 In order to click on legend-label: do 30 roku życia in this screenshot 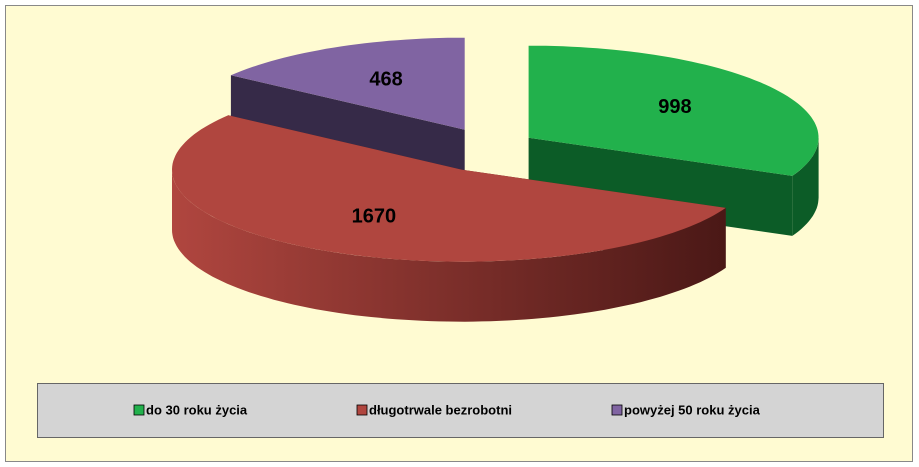, I will do `click(197, 409)`.